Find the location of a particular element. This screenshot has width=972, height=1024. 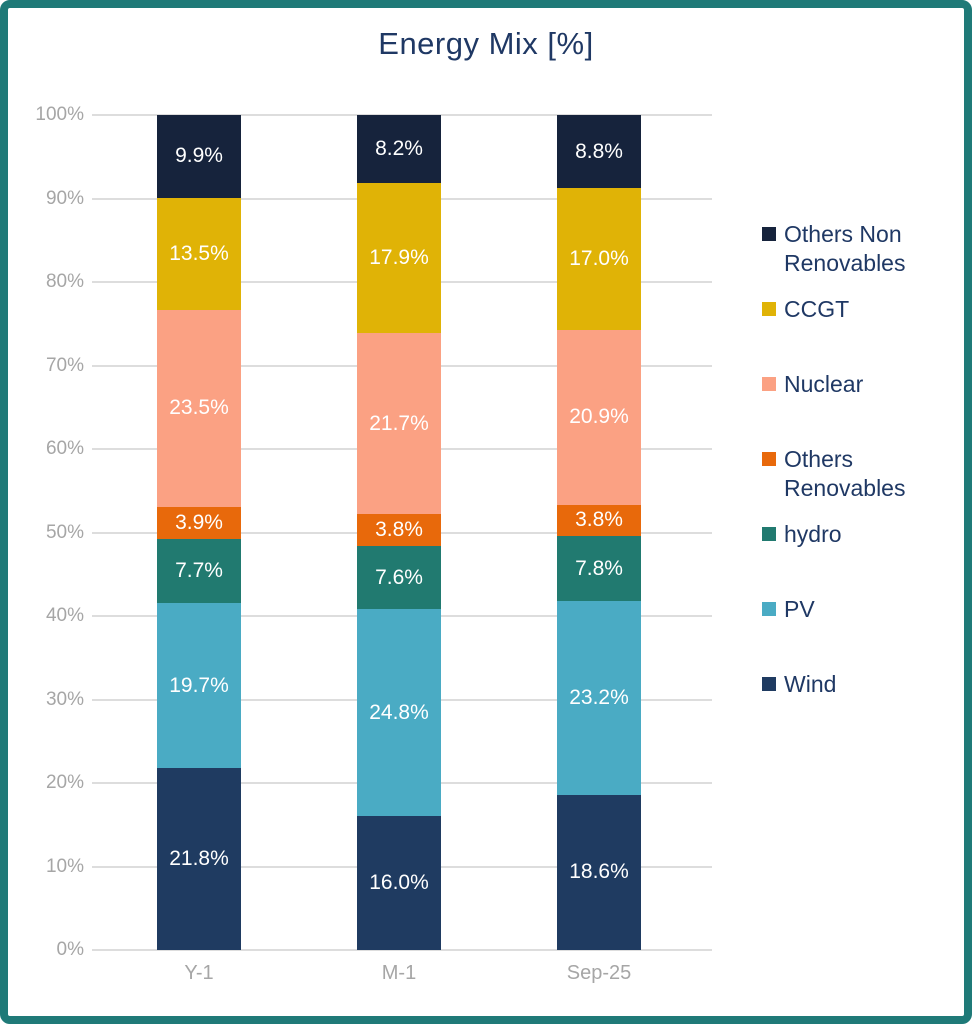

bar-segment: 8.8% is located at coordinates (599, 152).